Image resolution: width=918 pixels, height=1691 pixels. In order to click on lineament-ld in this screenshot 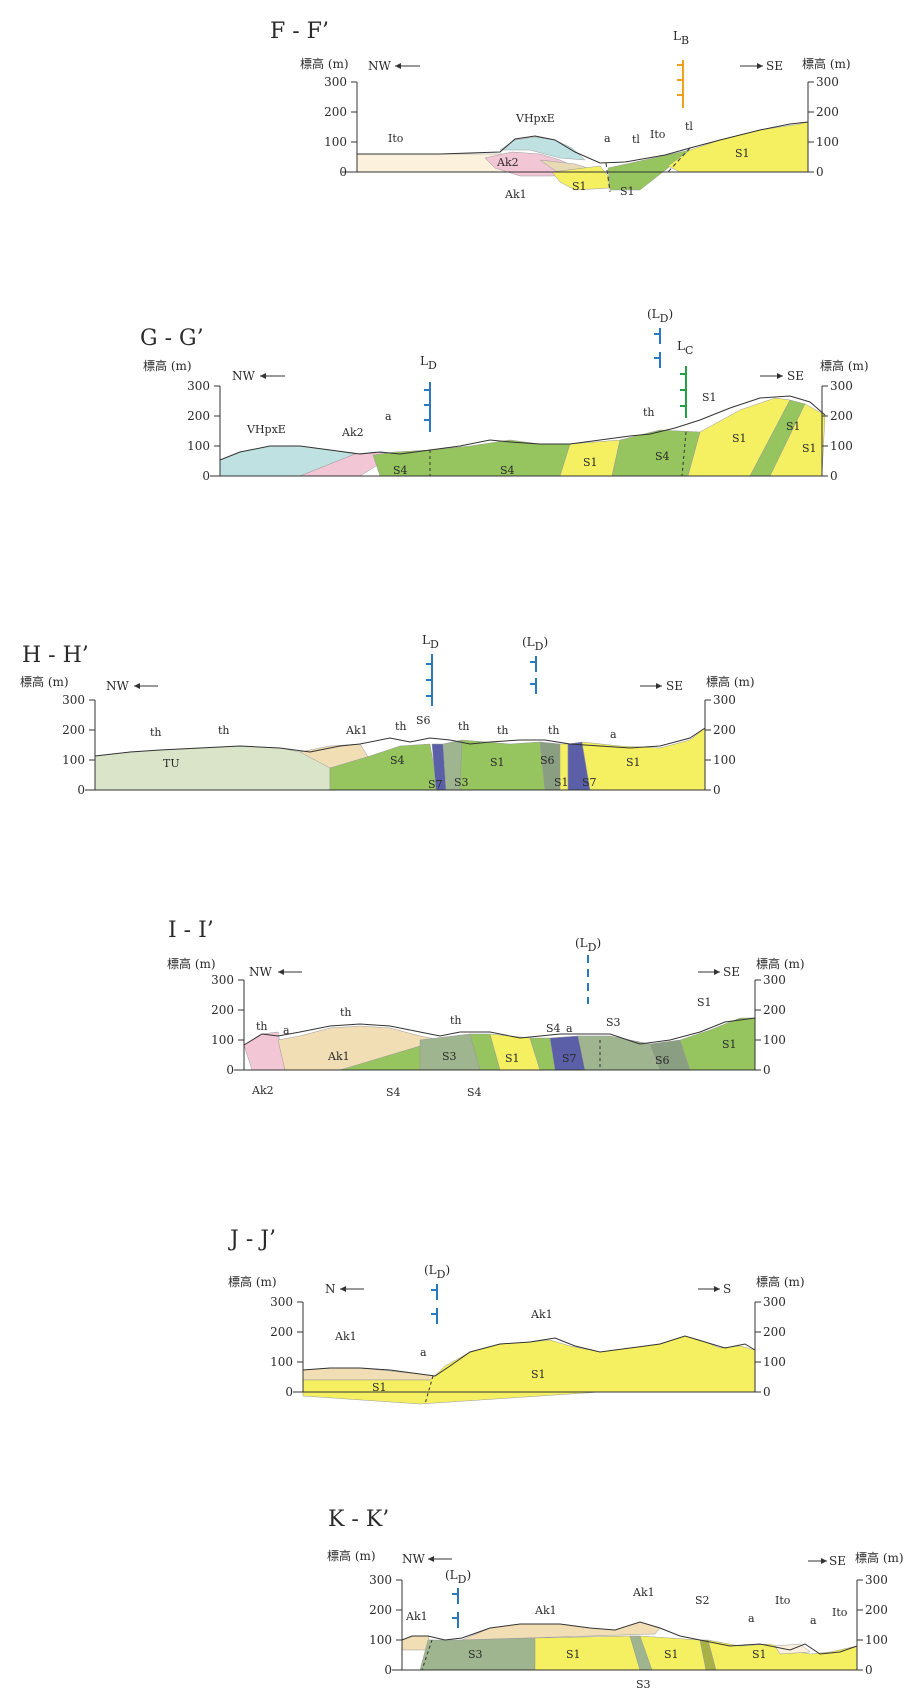, I will do `click(429, 680)`.